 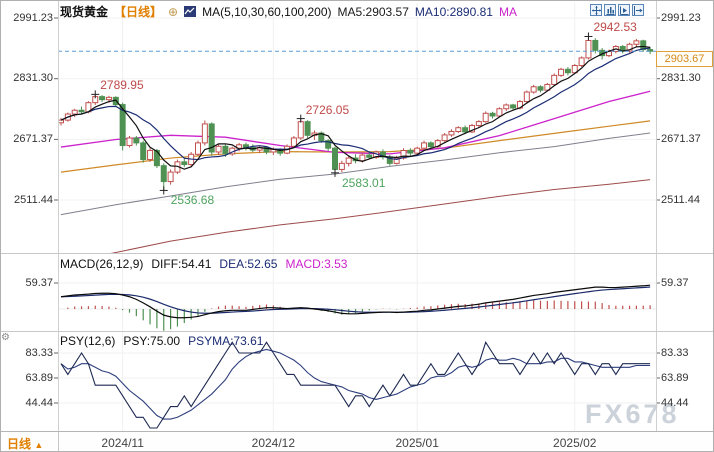 What do you see at coordinates (681, 139) in the screenshot?
I see `price-tick-right-3: 2671.37` at bounding box center [681, 139].